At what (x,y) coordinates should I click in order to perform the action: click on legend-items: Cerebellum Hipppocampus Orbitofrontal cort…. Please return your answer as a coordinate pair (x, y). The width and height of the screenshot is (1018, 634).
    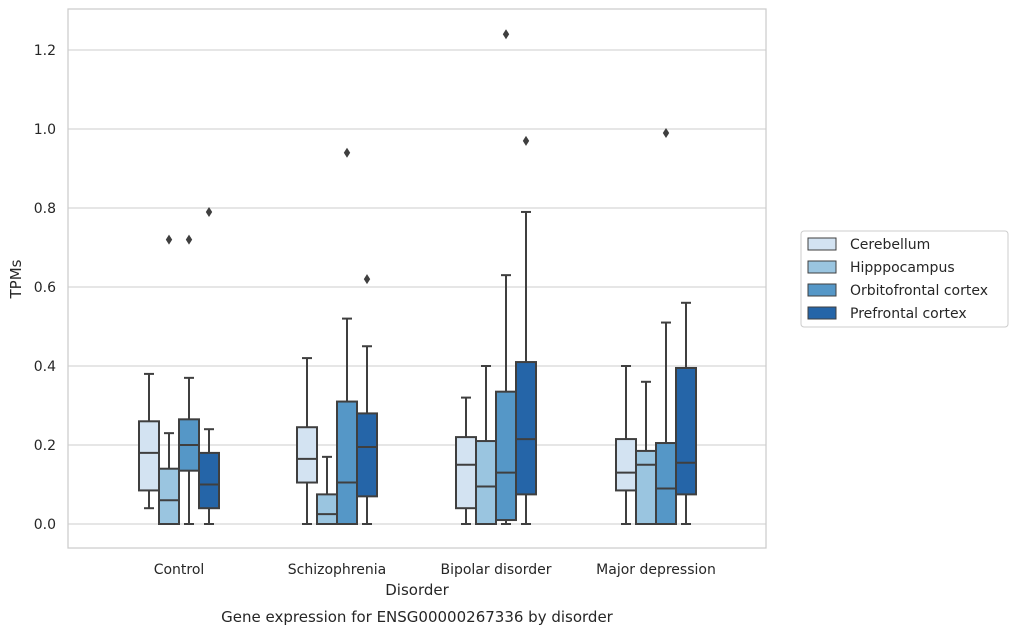
    Looking at the image, I should click on (897, 279).